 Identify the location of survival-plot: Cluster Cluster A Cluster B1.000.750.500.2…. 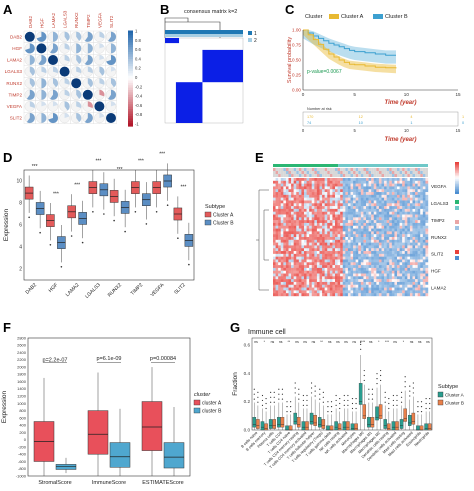
(375, 78).